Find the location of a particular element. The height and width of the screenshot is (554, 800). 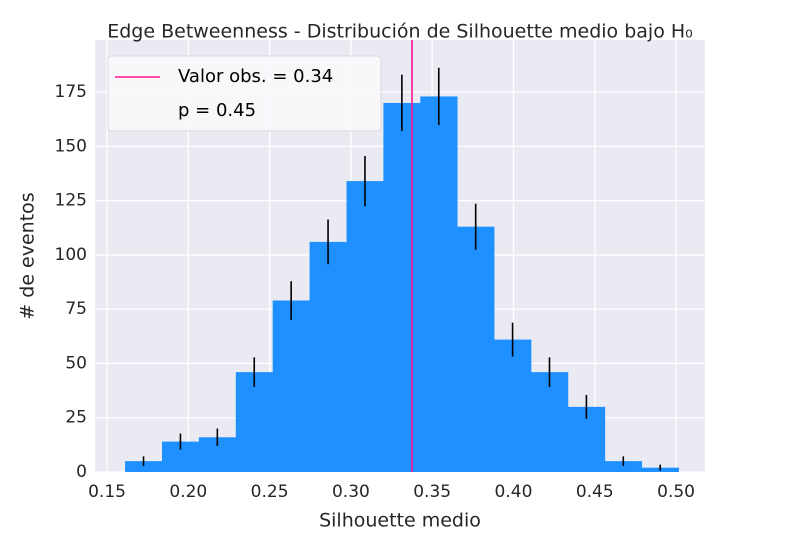

x-tick-label: 0.45 is located at coordinates (595, 492).